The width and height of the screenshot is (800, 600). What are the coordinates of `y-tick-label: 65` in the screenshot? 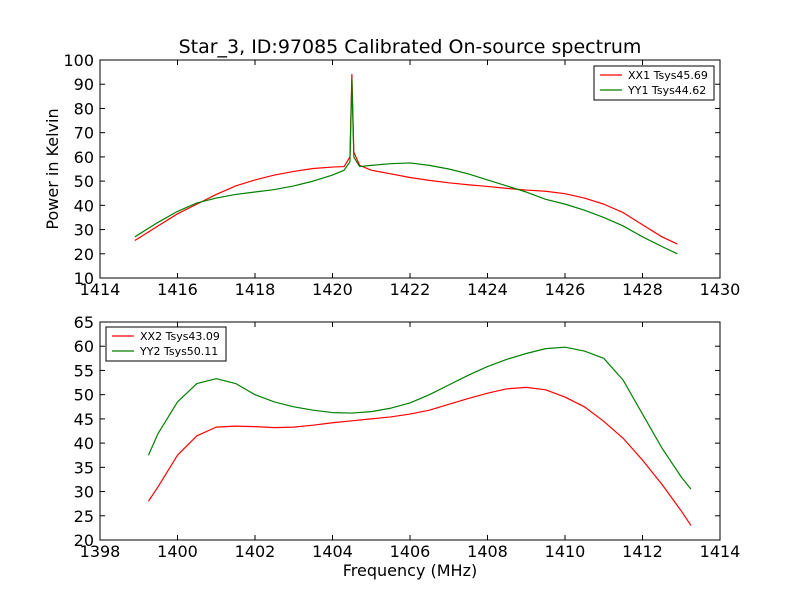 It's located at (84, 322).